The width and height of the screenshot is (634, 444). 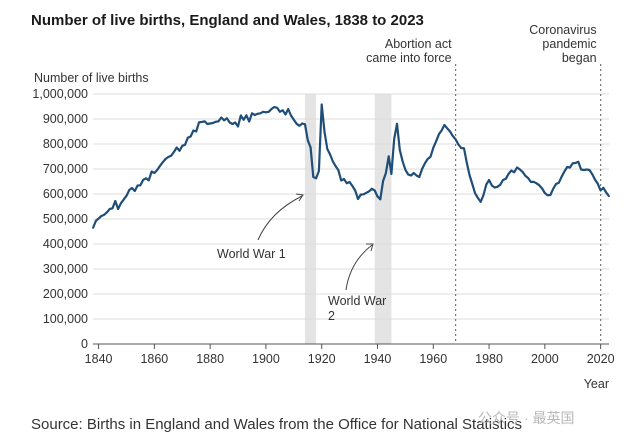 What do you see at coordinates (433, 359) in the screenshot?
I see `x-tick-label: 1960` at bounding box center [433, 359].